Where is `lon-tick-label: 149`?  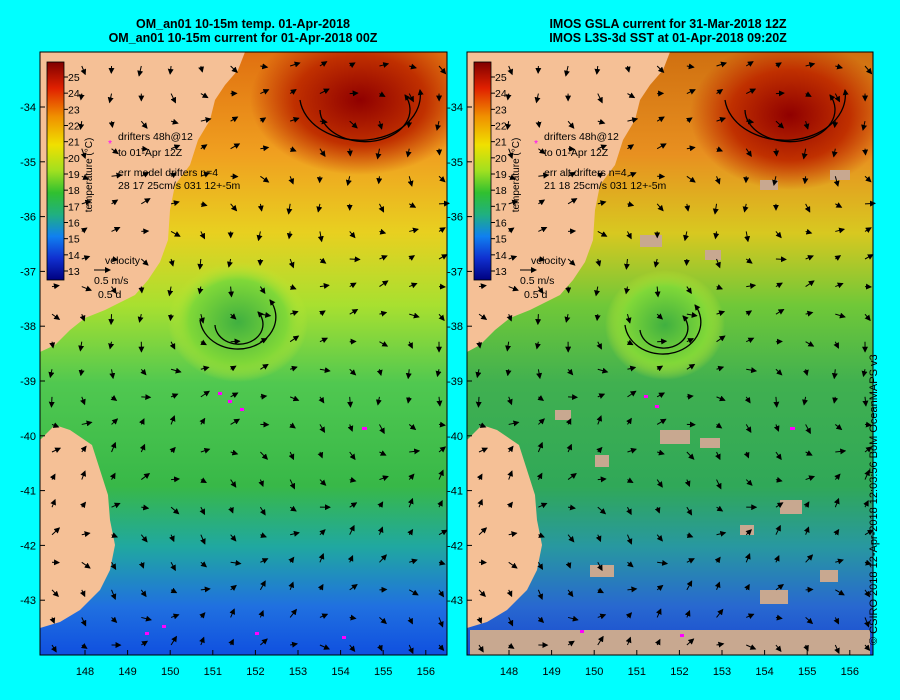
lon-tick-label: 149 is located at coordinates (127, 672).